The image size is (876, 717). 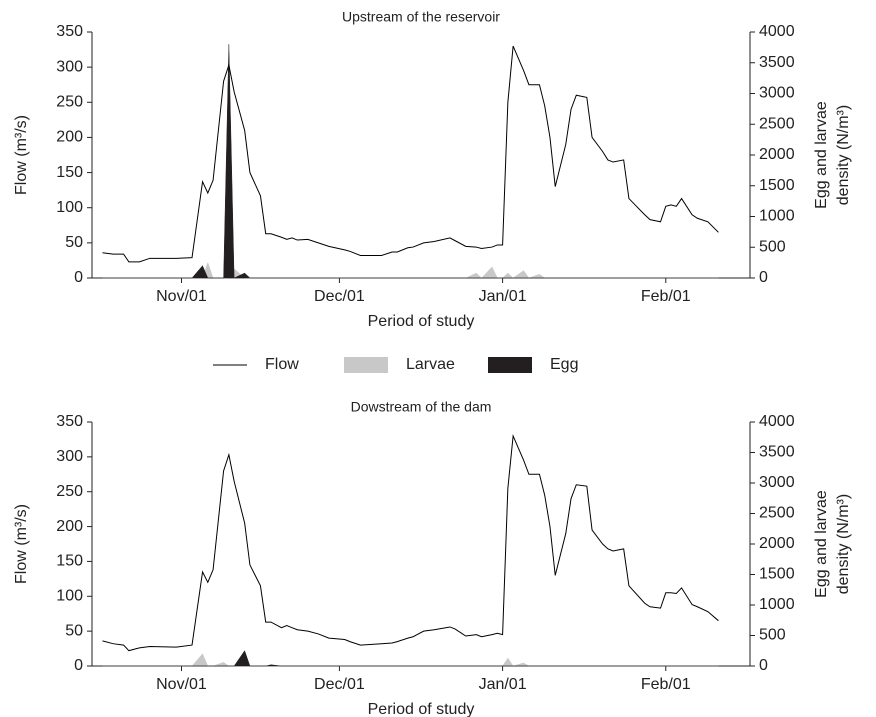 I want to click on legend-label: Larvae, so click(x=430, y=364).